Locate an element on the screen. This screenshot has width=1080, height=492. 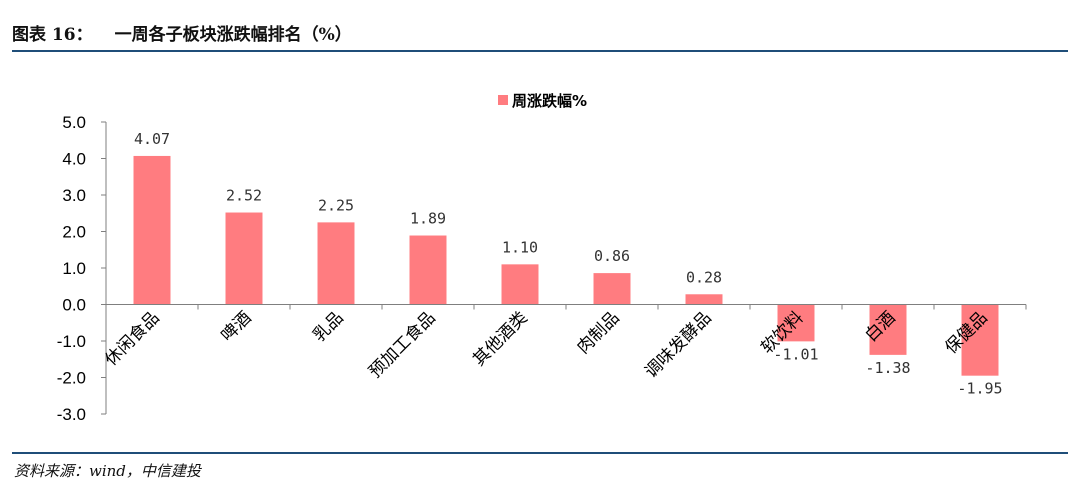
data-label: 0.86 is located at coordinates (612, 256).